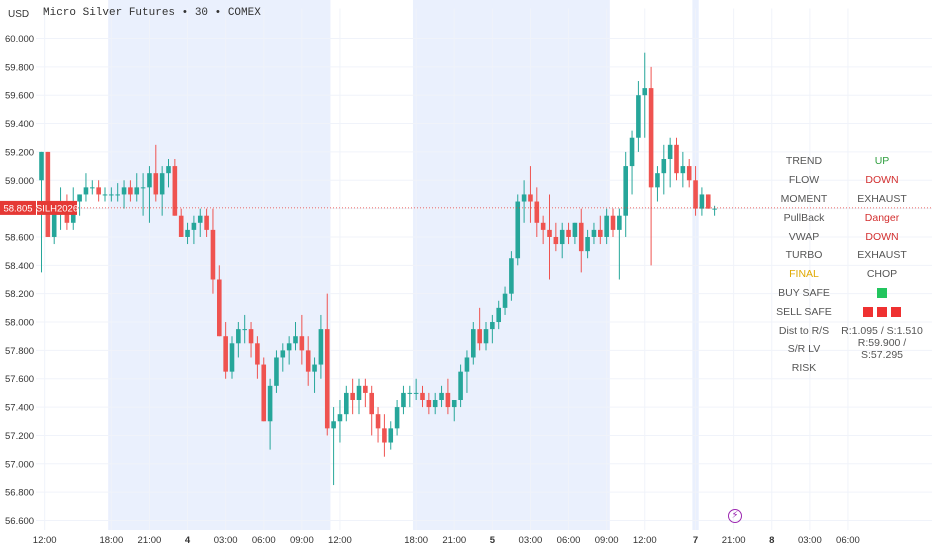  I want to click on x-tick-label: 12:00, so click(645, 540).